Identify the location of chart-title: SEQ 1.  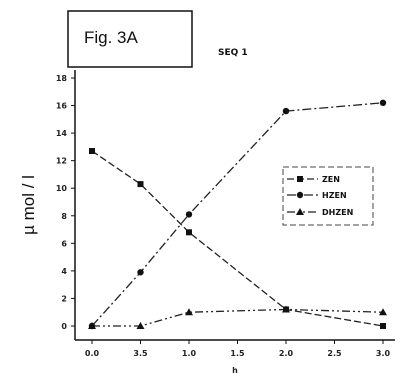
(233, 53).